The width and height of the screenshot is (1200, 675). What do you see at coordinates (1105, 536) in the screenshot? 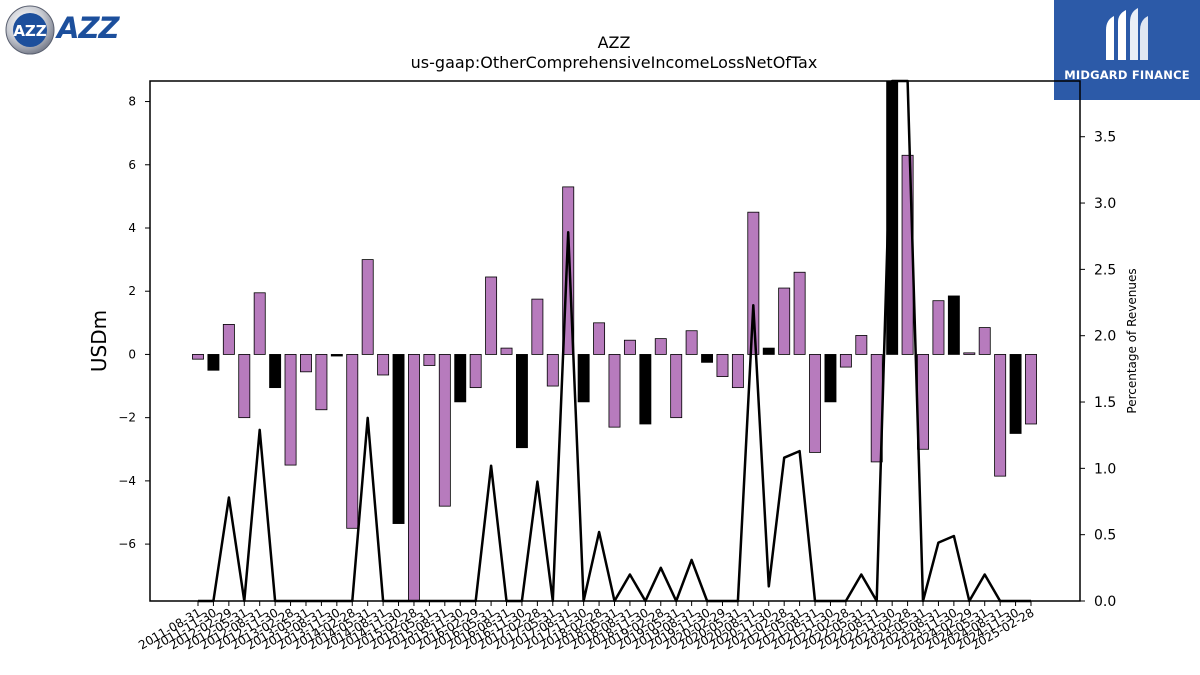
I see `y2-tick-label: 0.5` at bounding box center [1105, 536].